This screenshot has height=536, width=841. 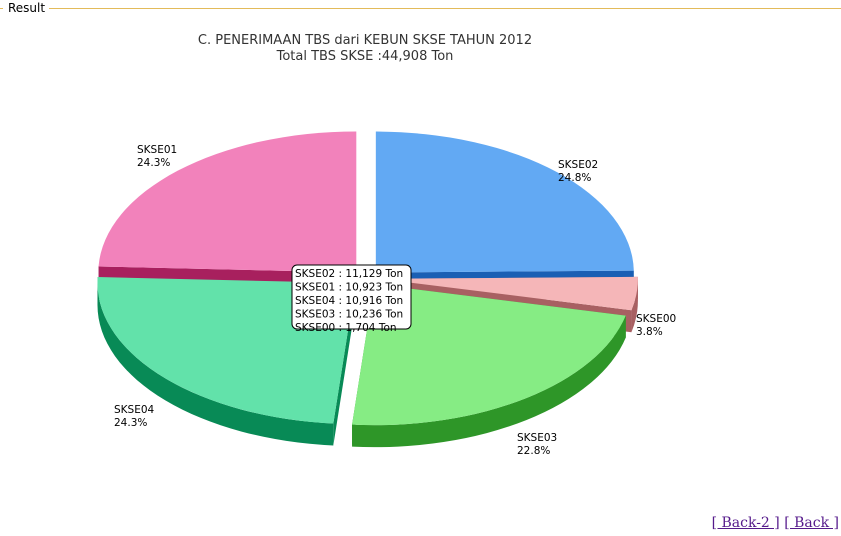 I want to click on tooltip-line: SKSE03 : 10,236 Ton, so click(x=349, y=315).